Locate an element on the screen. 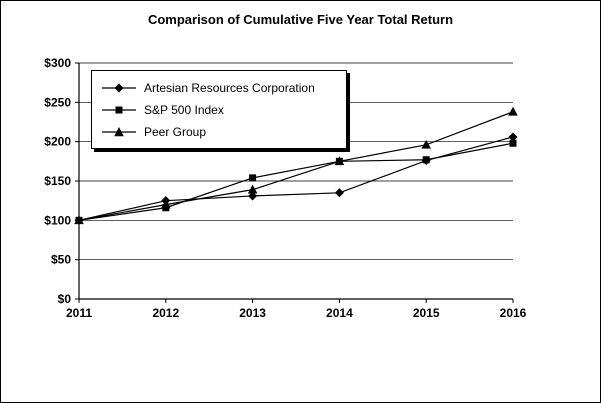 The width and height of the screenshot is (601, 403). legend-label: S&P 500 Index is located at coordinates (184, 109).